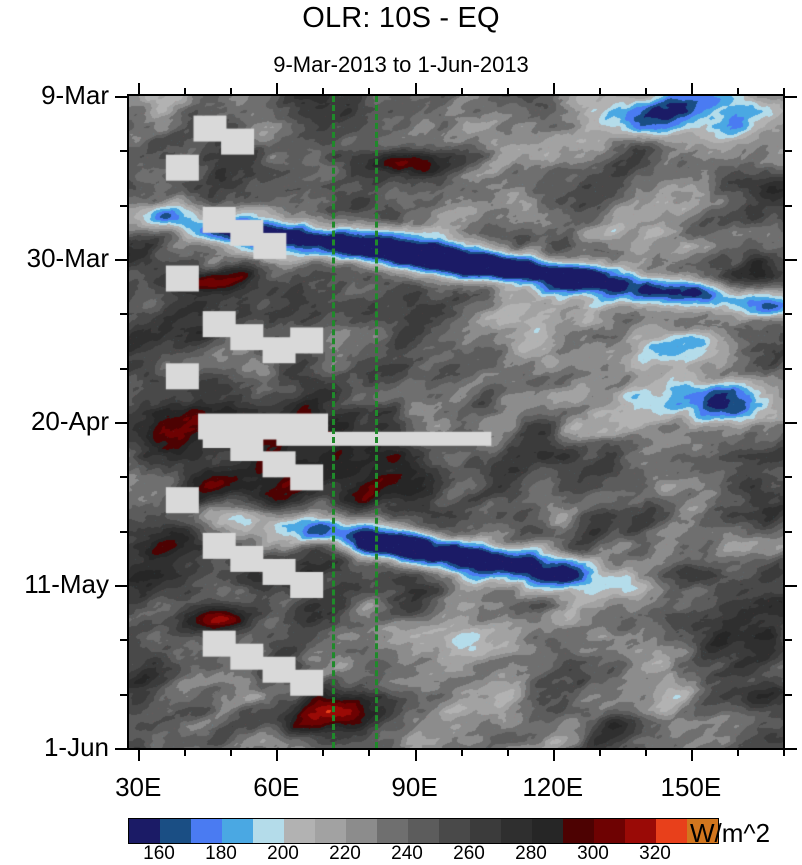 The height and width of the screenshot is (865, 802). What do you see at coordinates (138, 787) in the screenshot?
I see `x-tick-label: 30E` at bounding box center [138, 787].